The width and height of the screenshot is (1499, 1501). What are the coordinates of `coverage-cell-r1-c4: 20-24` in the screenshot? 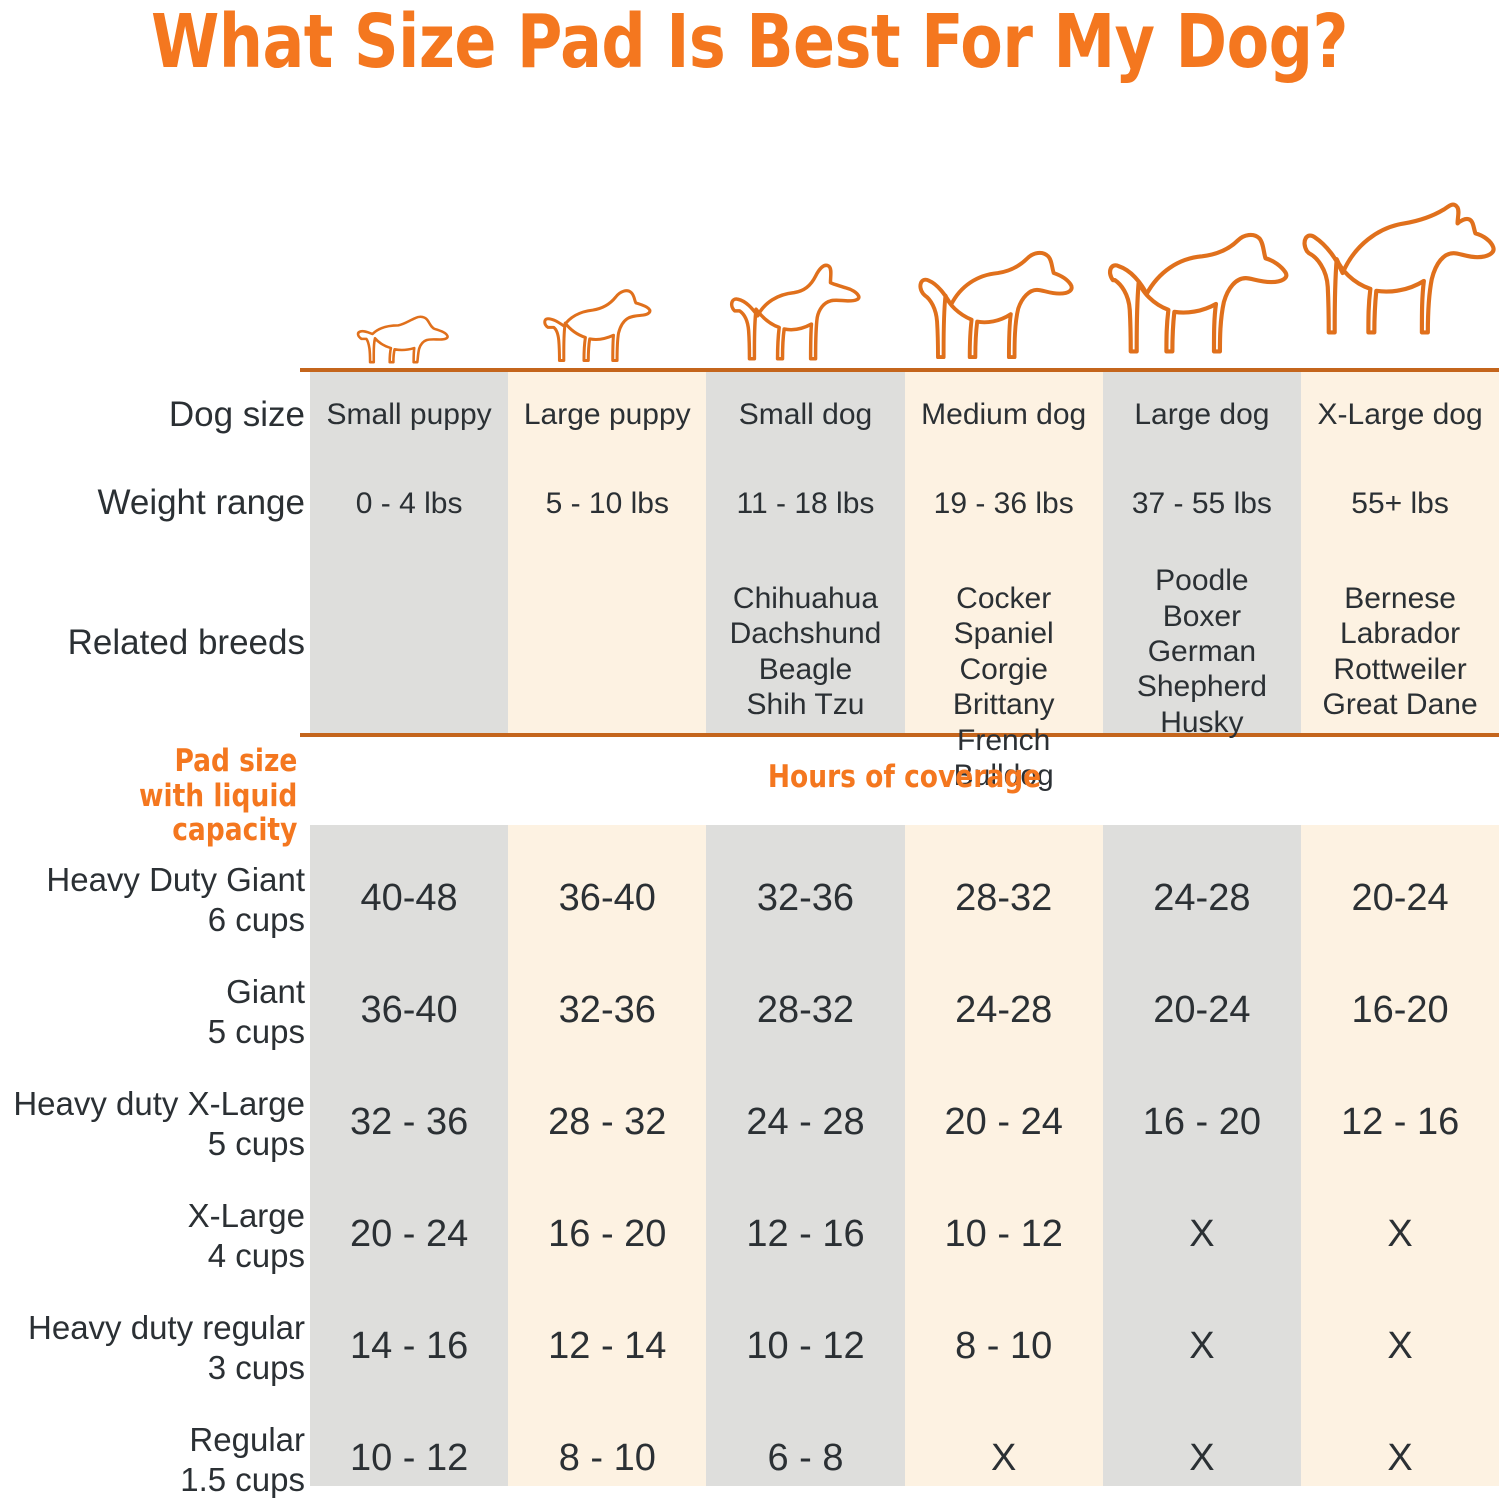 It's located at (1202, 1010).